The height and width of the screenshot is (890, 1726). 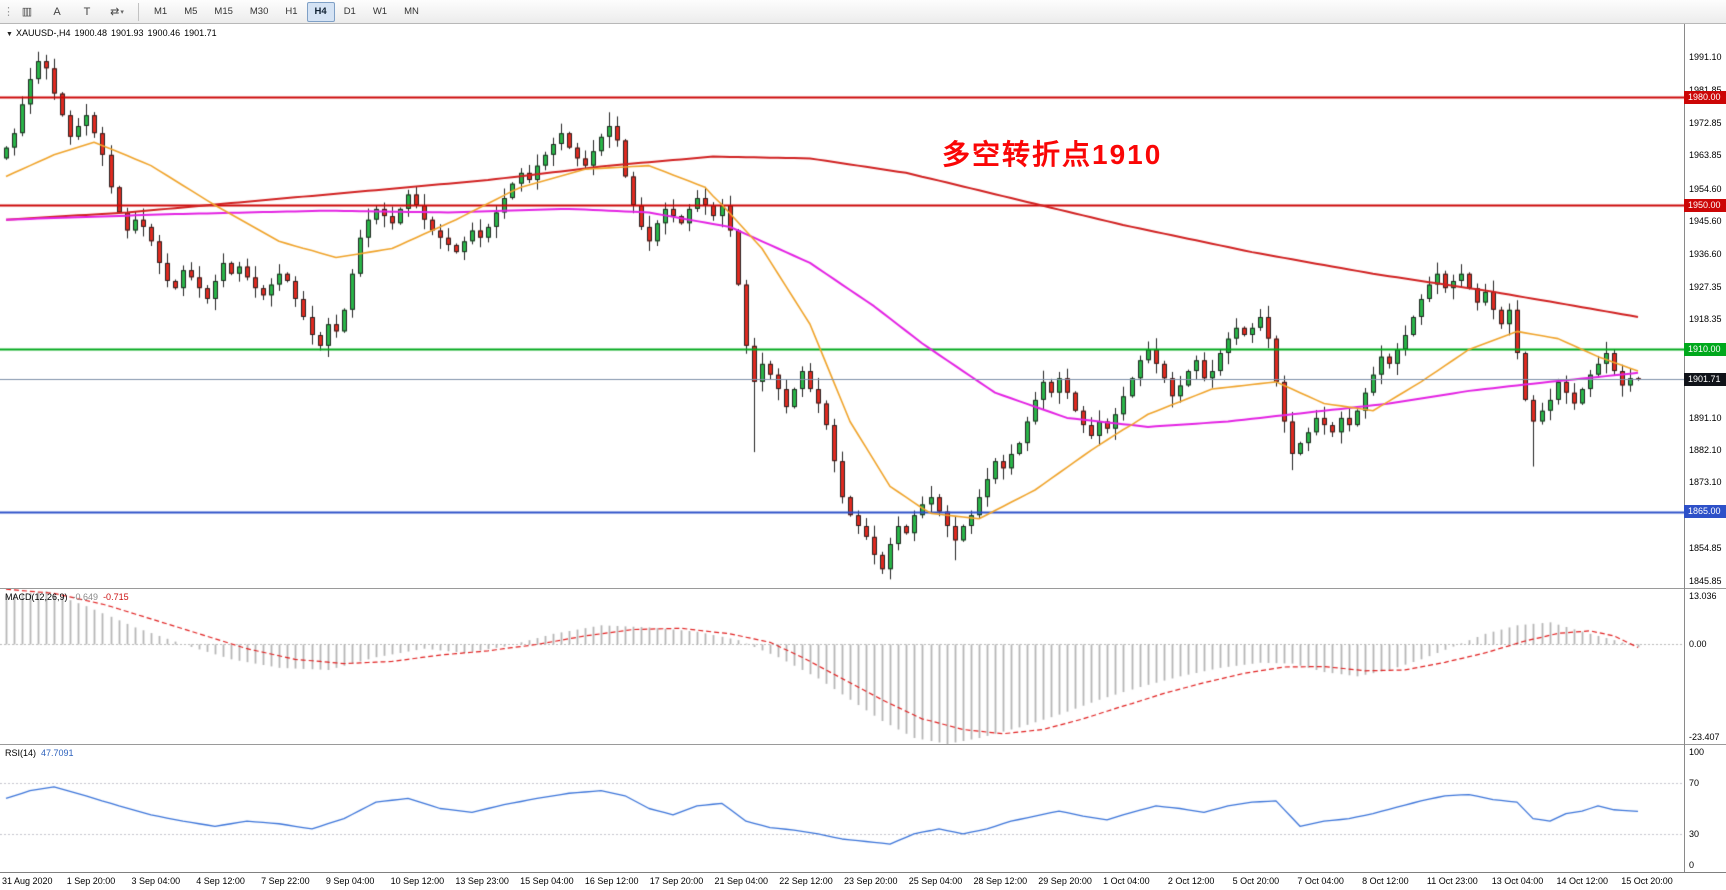 I want to click on time-axis-label: 8 Oct 12:00, so click(x=1385, y=881).